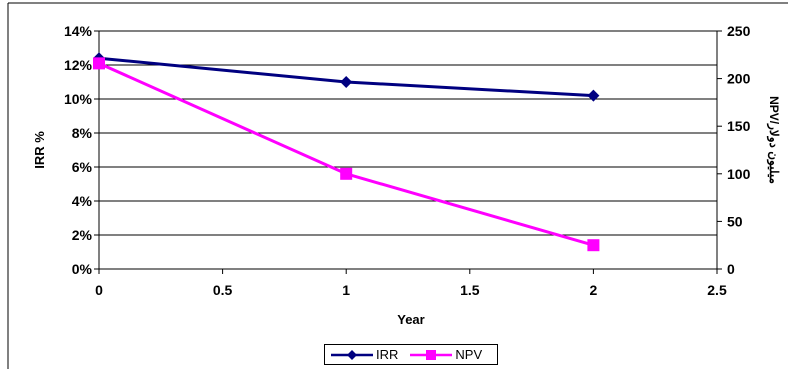 This screenshot has width=788, height=369. Describe the element at coordinates (739, 174) in the screenshot. I see `y2-tick-label: 100` at that location.